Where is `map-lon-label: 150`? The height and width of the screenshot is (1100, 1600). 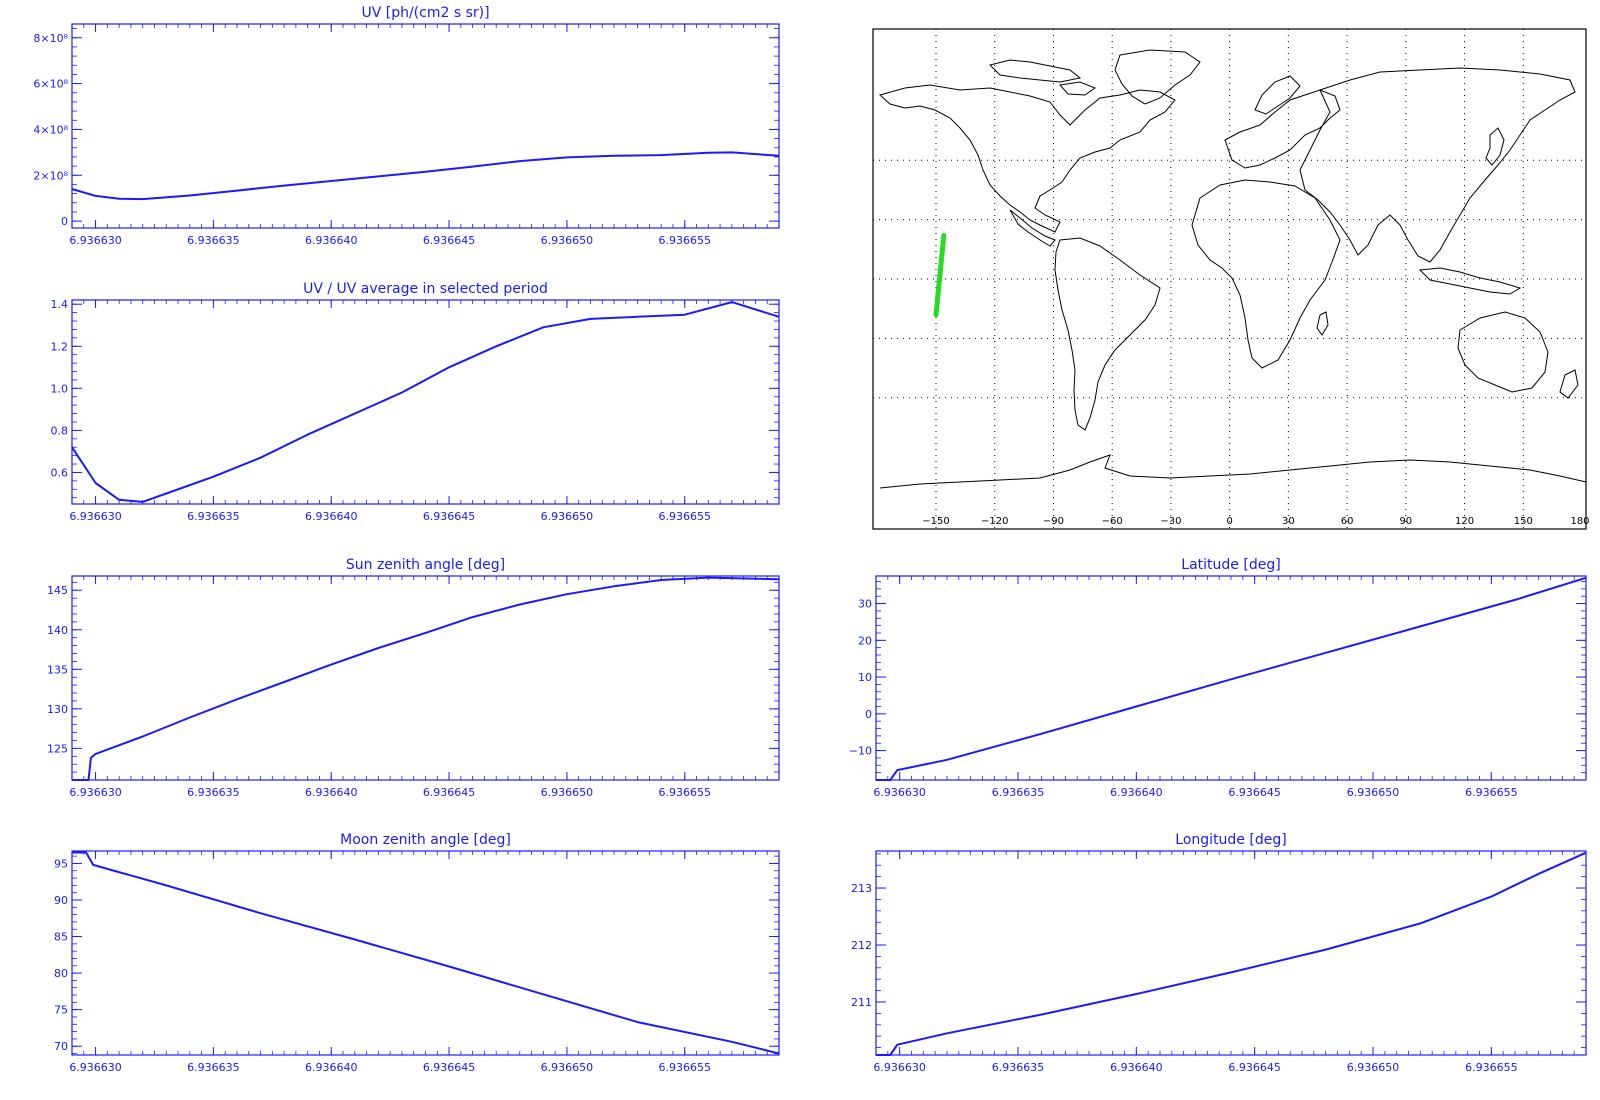
map-lon-label: 150 is located at coordinates (1523, 521).